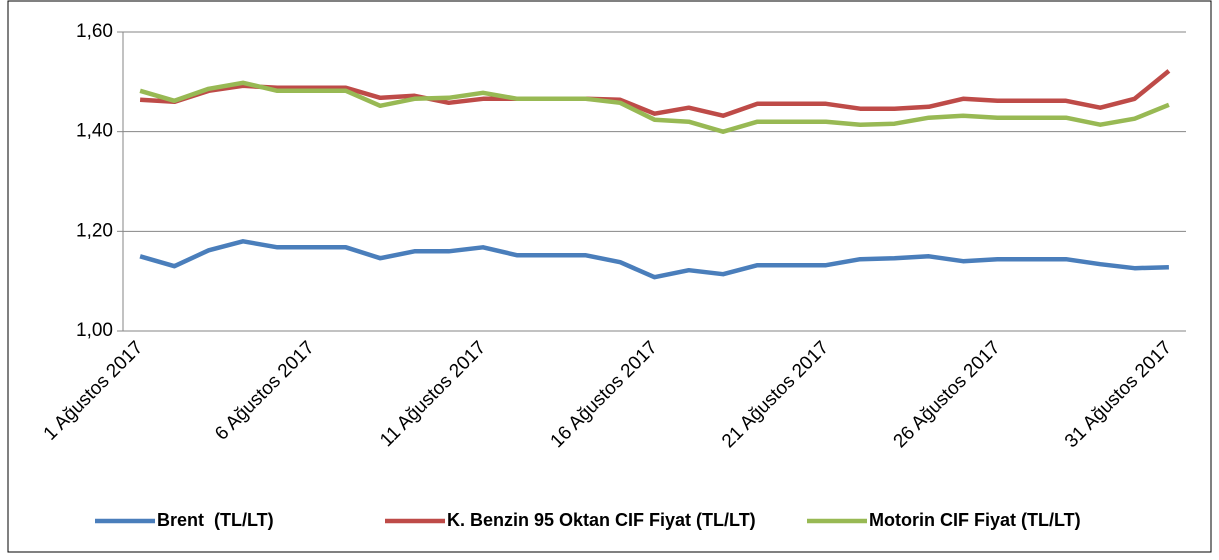 The height and width of the screenshot is (560, 1219). I want to click on y-tick-label: 1,00, so click(94, 330).